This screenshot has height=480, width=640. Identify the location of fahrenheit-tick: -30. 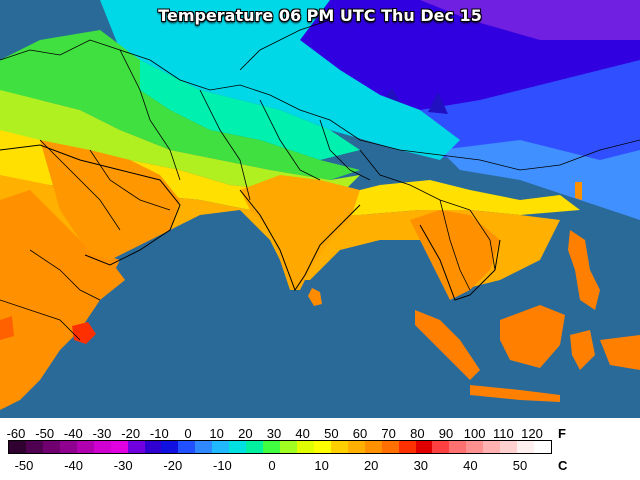
(102, 433).